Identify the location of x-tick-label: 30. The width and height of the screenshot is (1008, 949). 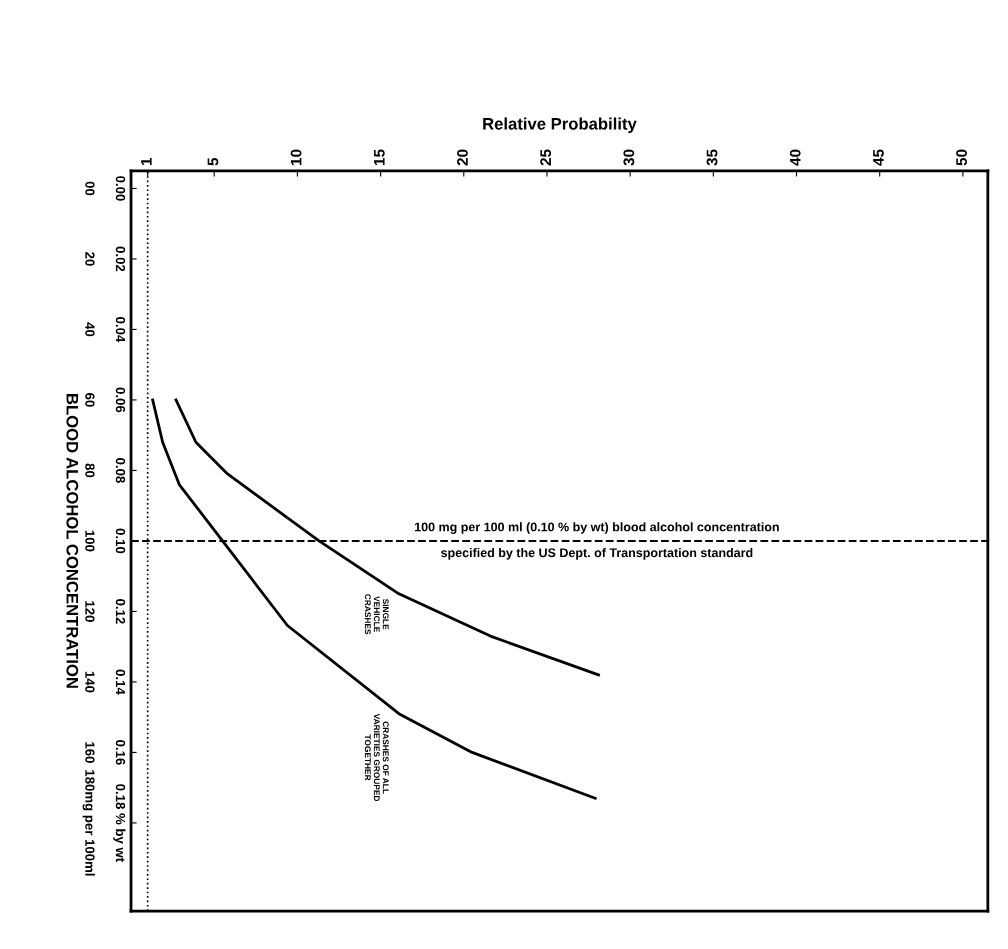
(629, 157).